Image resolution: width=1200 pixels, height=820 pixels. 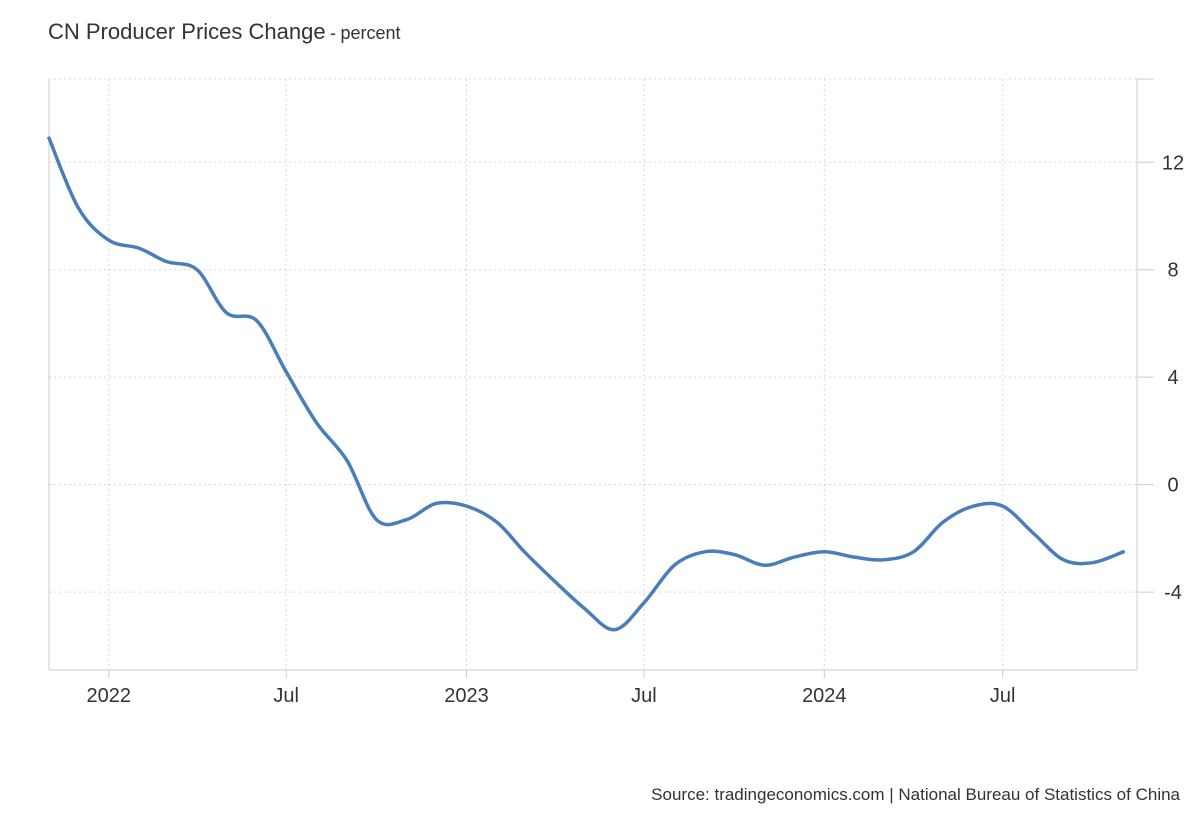 I want to click on chart-unit: percent, so click(x=370, y=33).